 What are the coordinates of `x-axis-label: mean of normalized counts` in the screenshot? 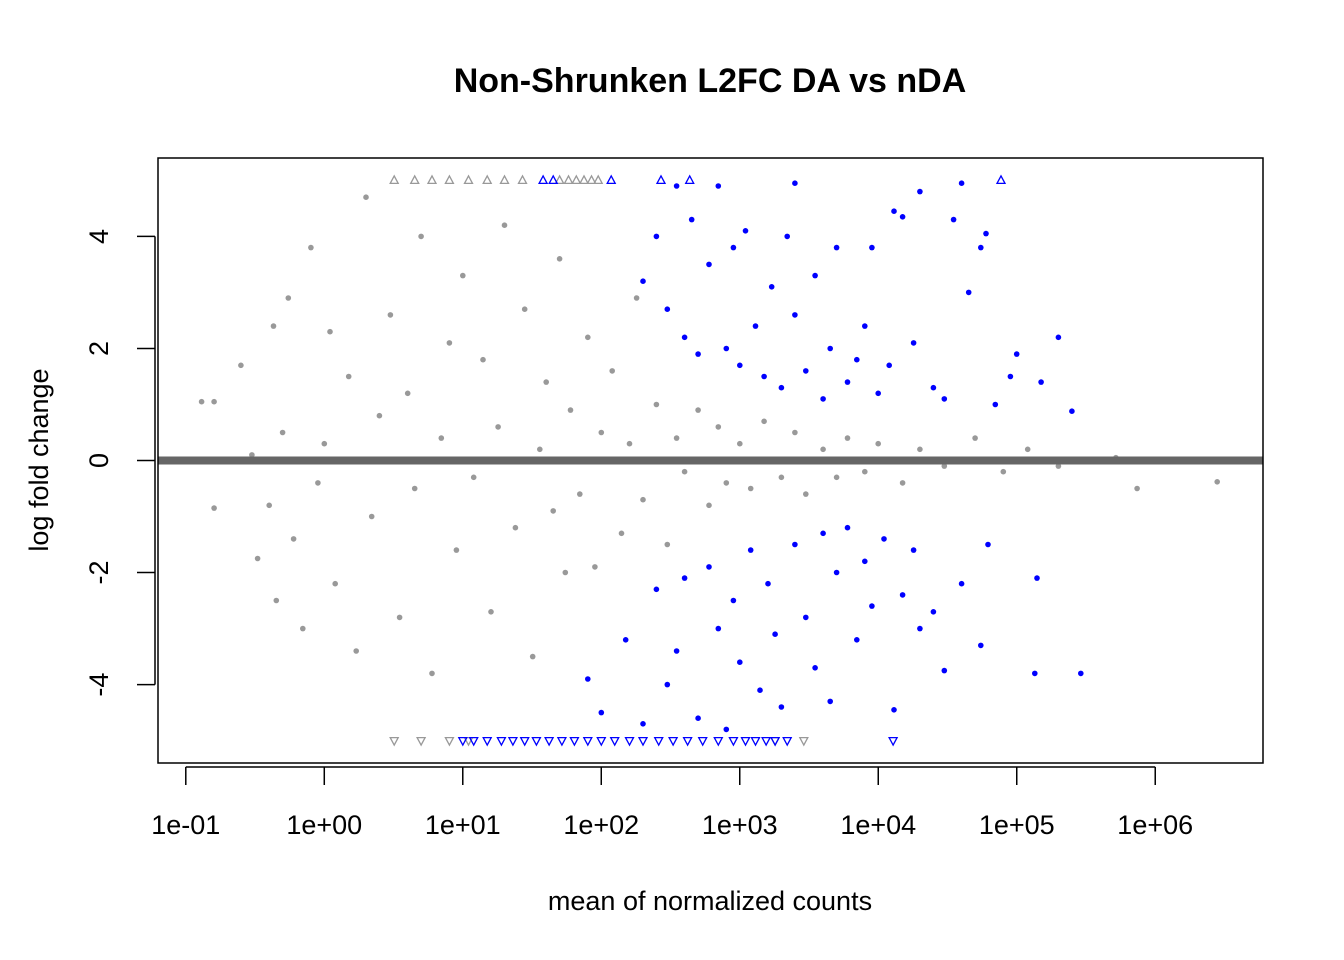 It's located at (710, 901).